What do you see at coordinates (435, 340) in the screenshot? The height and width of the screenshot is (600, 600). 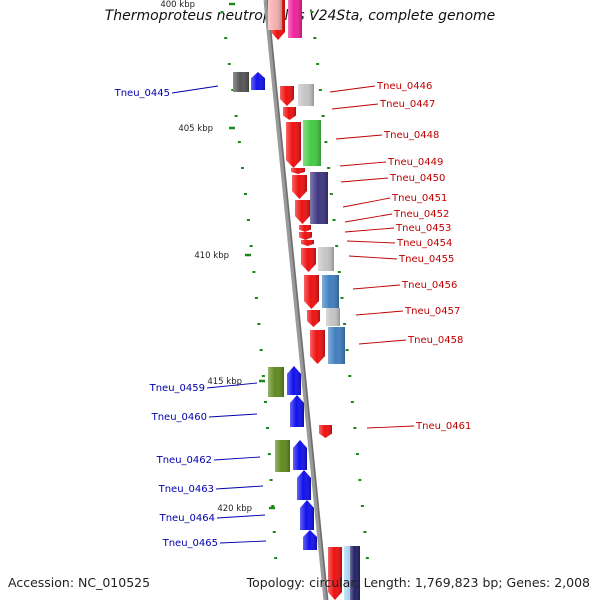 I see `forward-gene-label: Tneu_0458` at bounding box center [435, 340].